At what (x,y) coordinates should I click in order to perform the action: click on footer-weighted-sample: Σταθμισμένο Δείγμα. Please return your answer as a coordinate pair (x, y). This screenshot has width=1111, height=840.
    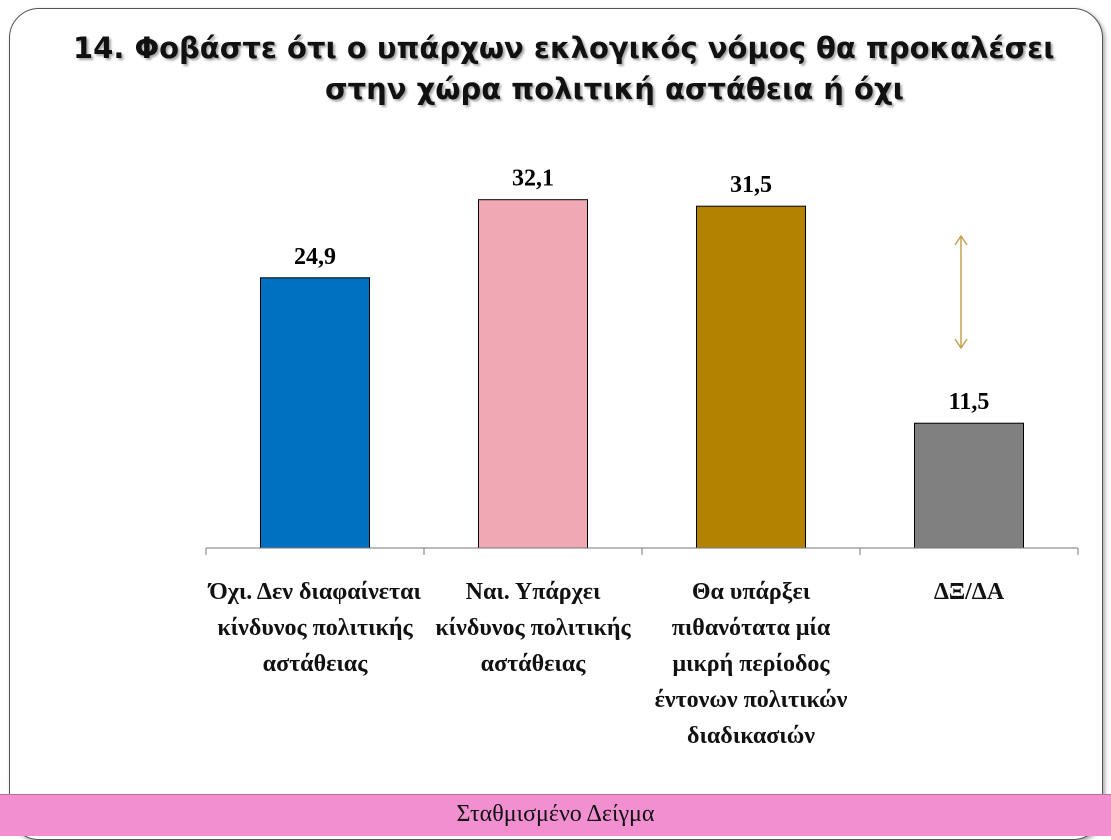
    Looking at the image, I should click on (555, 815).